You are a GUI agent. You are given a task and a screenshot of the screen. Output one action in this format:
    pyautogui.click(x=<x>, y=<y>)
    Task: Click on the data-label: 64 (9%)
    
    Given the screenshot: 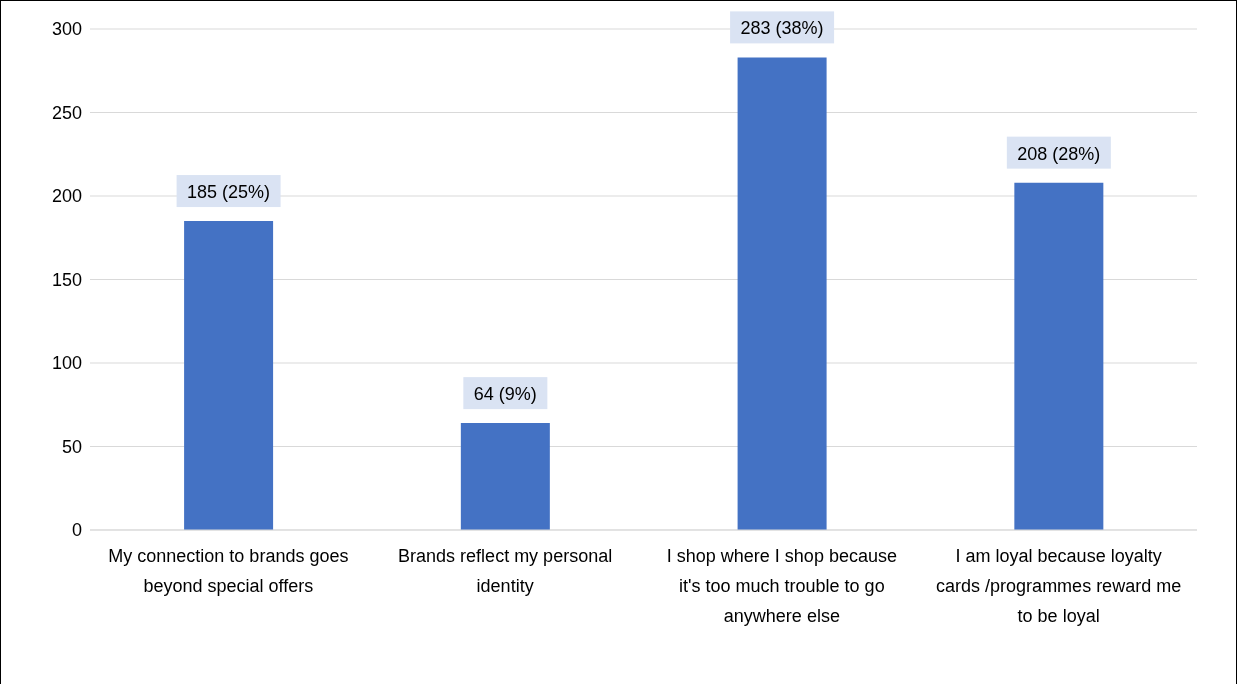 What is the action you would take?
    pyautogui.click(x=505, y=394)
    